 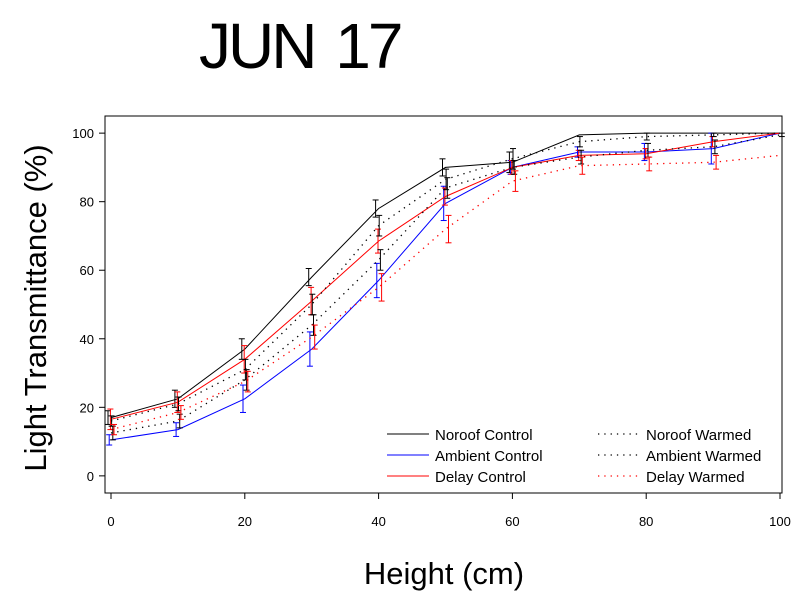 What do you see at coordinates (87, 407) in the screenshot?
I see `y-tick-label: 20` at bounding box center [87, 407].